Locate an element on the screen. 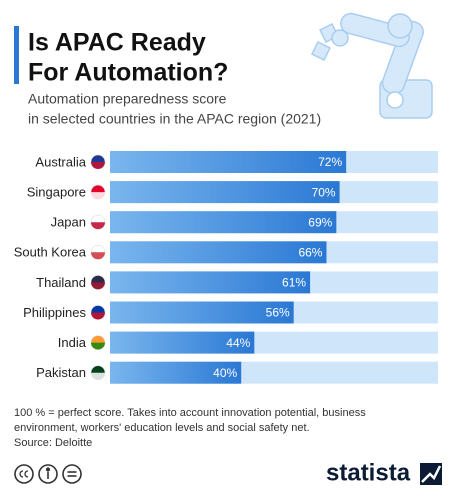 This screenshot has height=500, width=454. value-label: 72% is located at coordinates (330, 162).